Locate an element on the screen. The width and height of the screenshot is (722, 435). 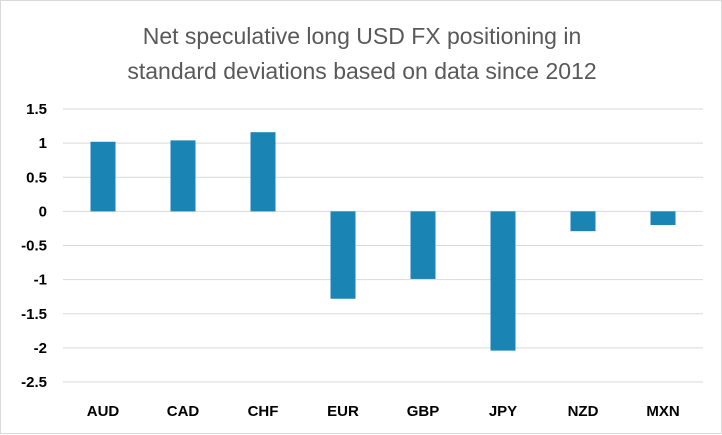
x-tick-label-jpy: JPY is located at coordinates (503, 411).